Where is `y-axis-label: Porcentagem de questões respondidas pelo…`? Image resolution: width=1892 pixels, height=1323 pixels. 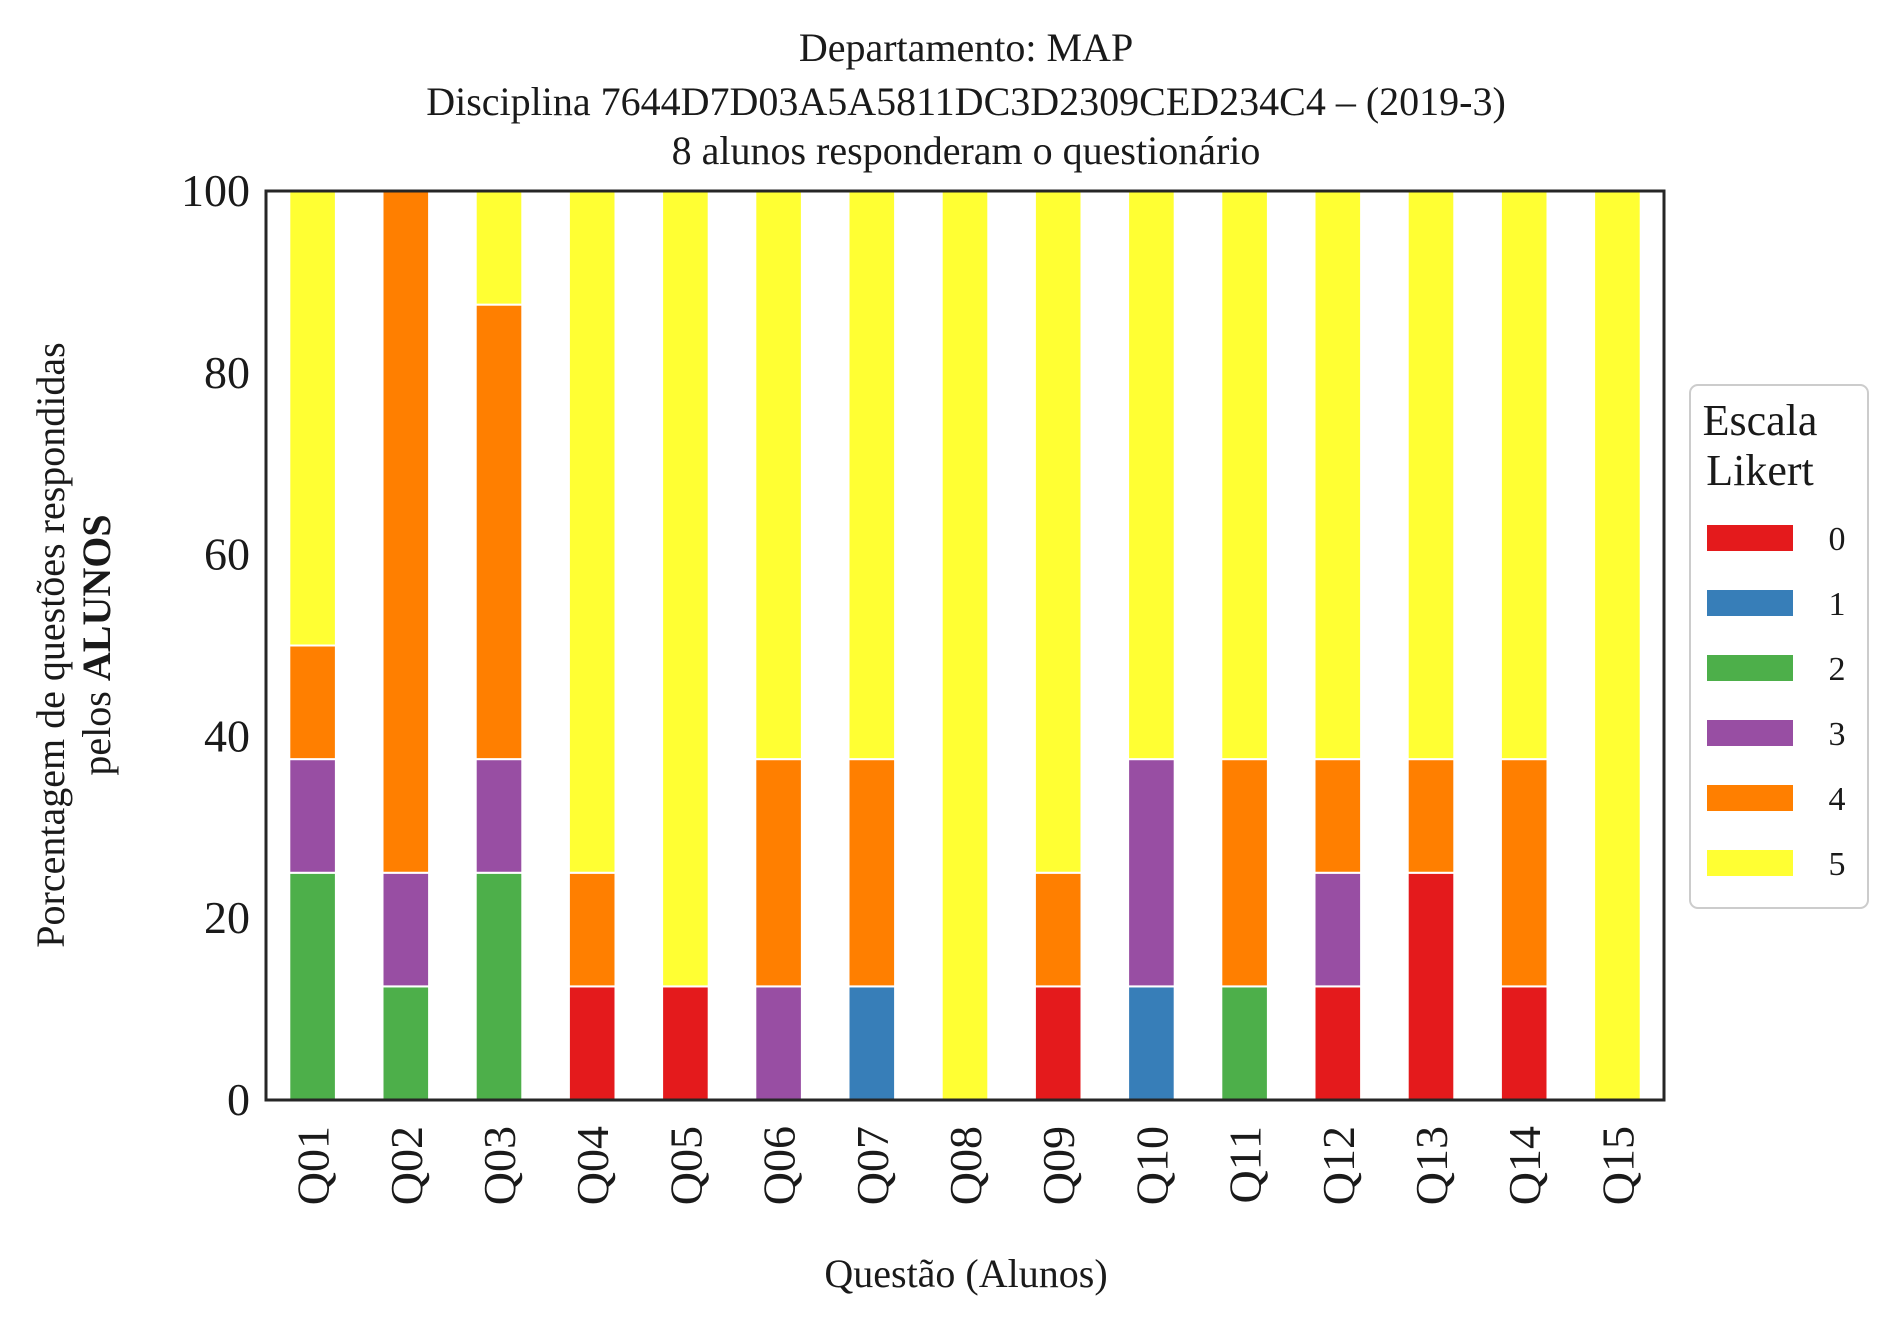 y-axis-label: Porcentagem de questões respondidas pelo… is located at coordinates (73, 644).